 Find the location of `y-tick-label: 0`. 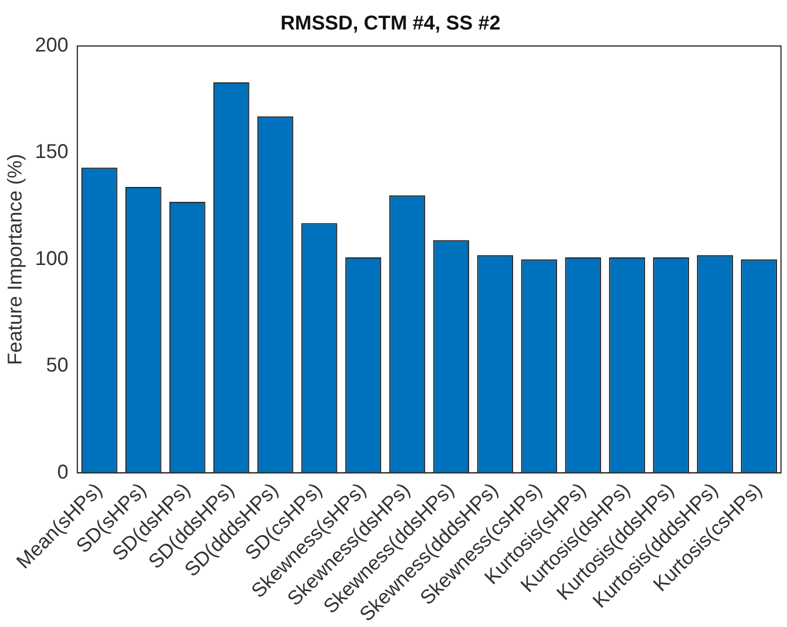

y-tick-label: 0 is located at coordinates (62, 472).